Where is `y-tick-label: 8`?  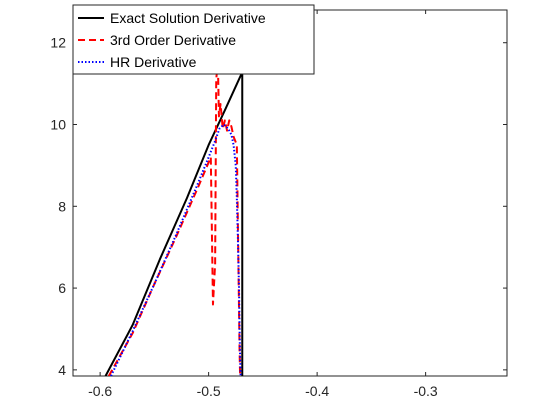
y-tick-label: 8 is located at coordinates (62, 206).